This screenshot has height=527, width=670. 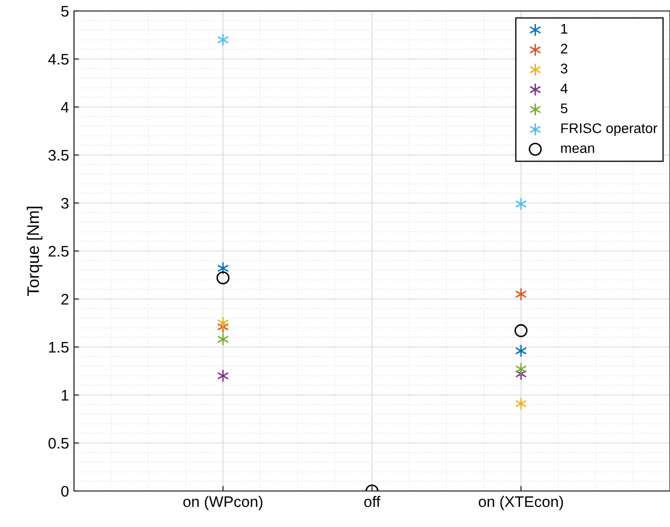 I want to click on y-tick-label: 3, so click(x=64, y=203).